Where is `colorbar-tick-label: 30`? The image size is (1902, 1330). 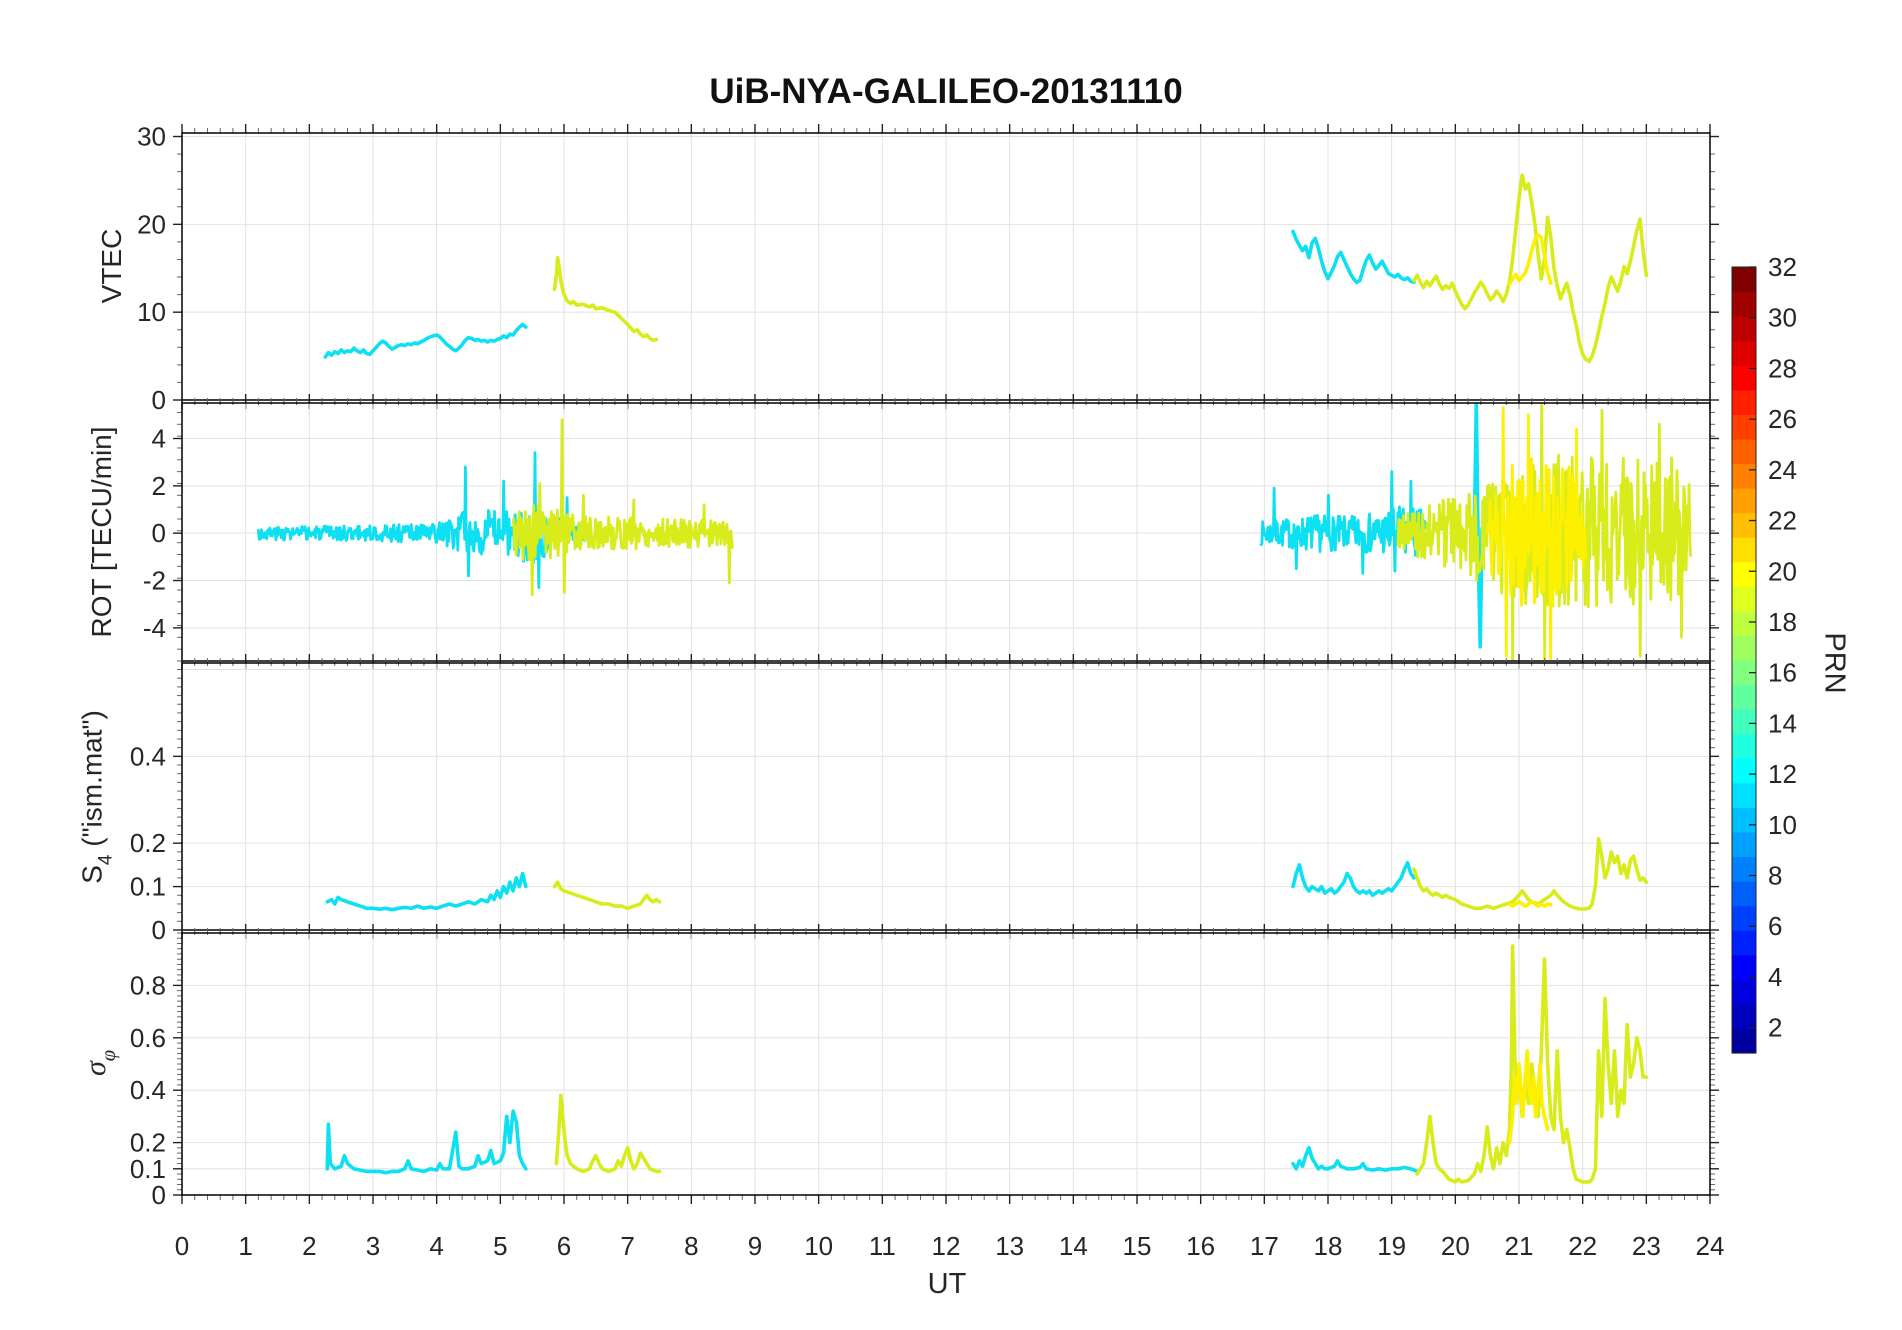 colorbar-tick-label: 30 is located at coordinates (1782, 318).